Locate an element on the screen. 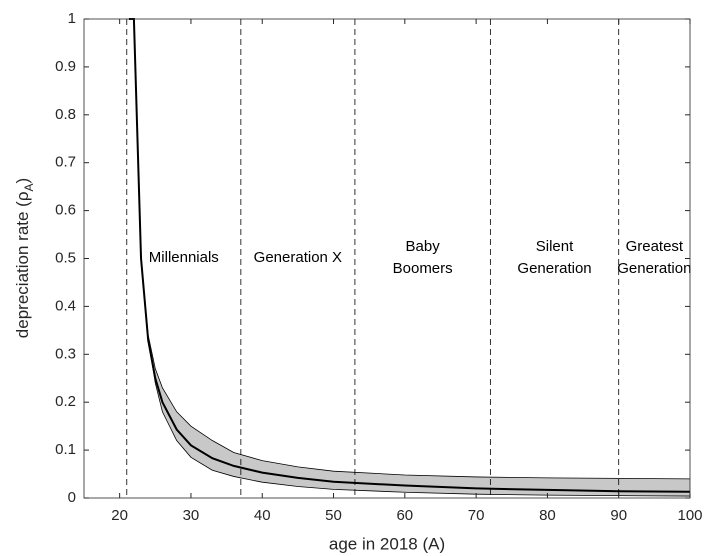 The height and width of the screenshot is (556, 711). y-tick-label: 0.5 is located at coordinates (65, 257).